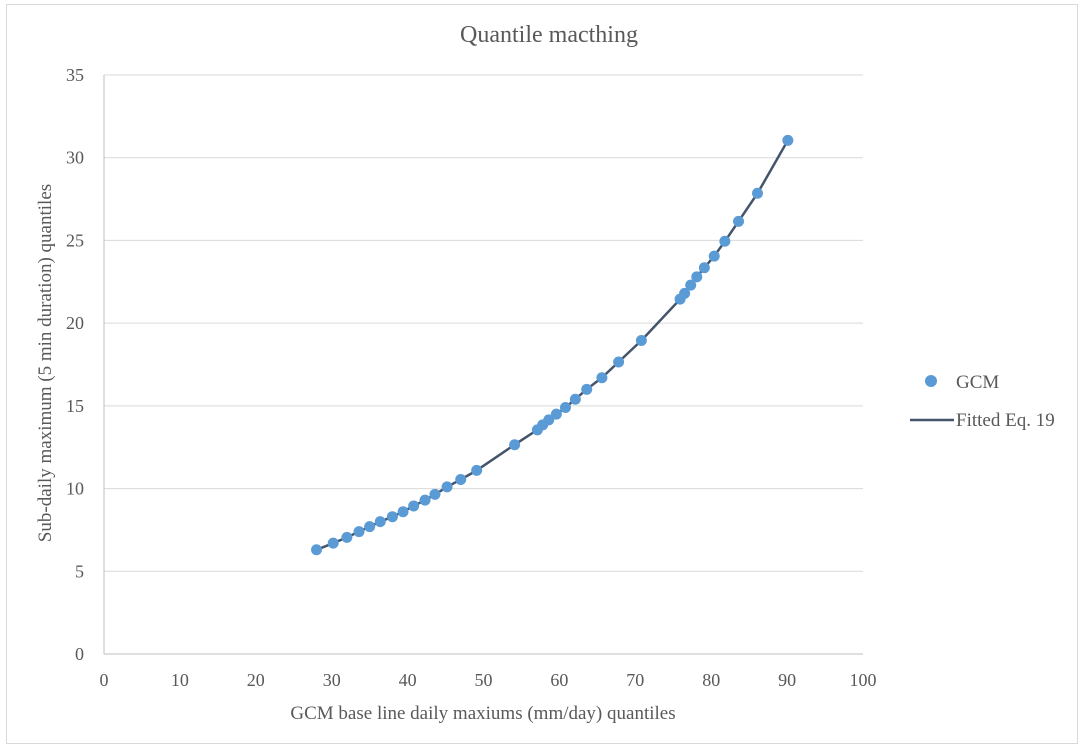 This screenshot has width=1084, height=748. I want to click on x-tick-label: 40, so click(408, 680).